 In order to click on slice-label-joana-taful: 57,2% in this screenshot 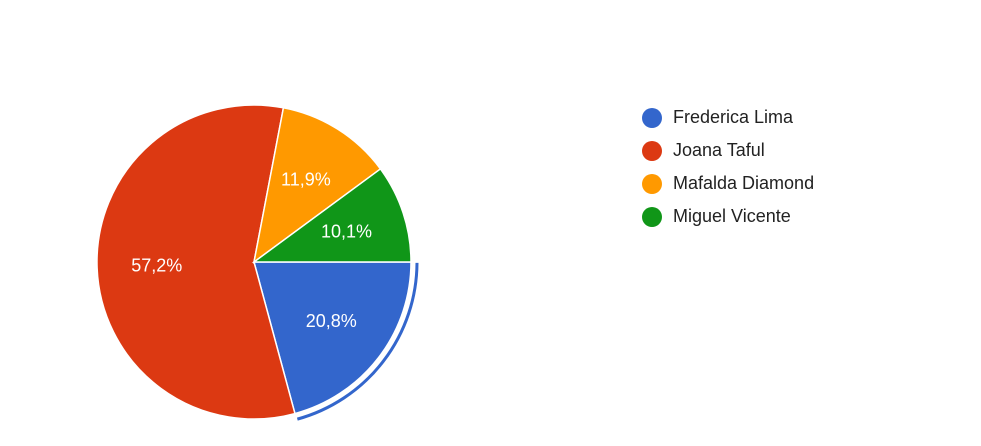, I will do `click(156, 266)`.